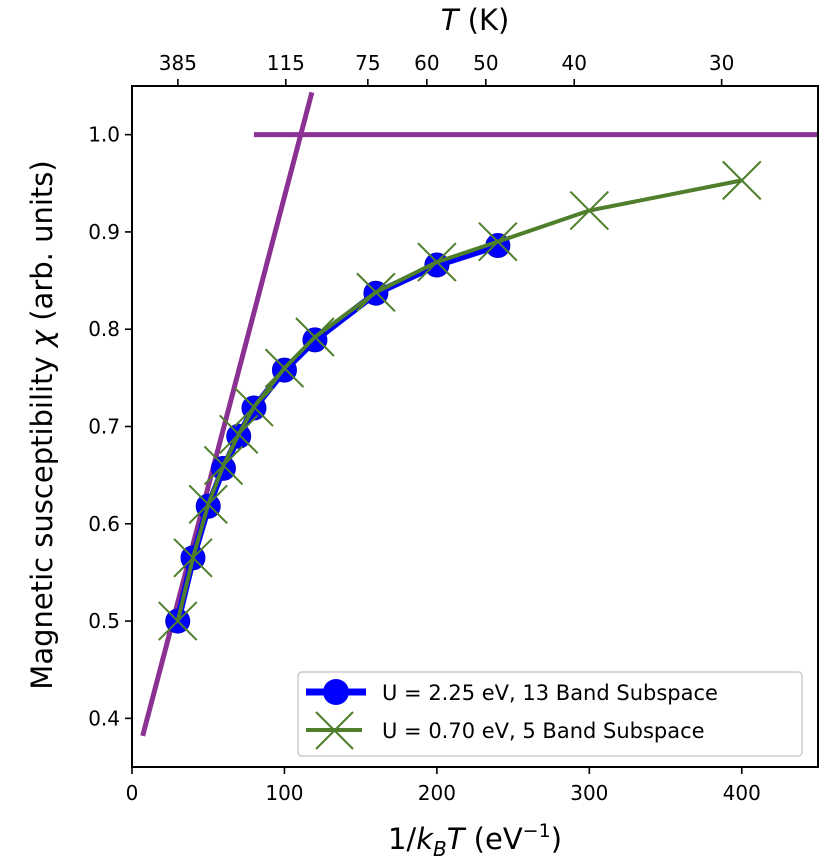 The width and height of the screenshot is (821, 868). What do you see at coordinates (485, 63) in the screenshot?
I see `top-tick-label: 50` at bounding box center [485, 63].